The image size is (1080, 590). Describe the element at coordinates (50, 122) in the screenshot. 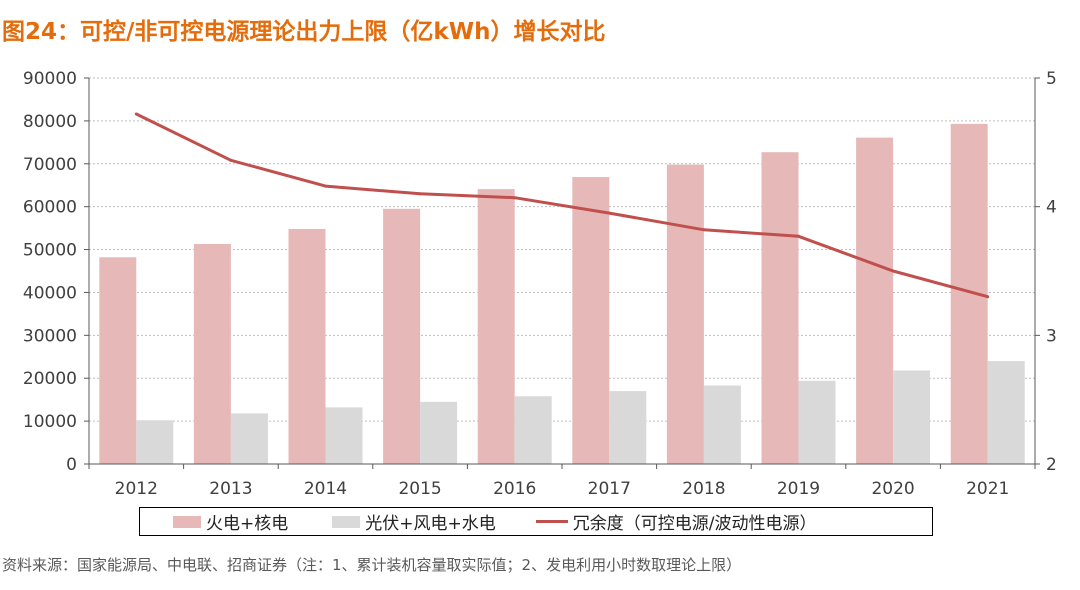

I see `left-axis-tick-label: 80000` at that location.